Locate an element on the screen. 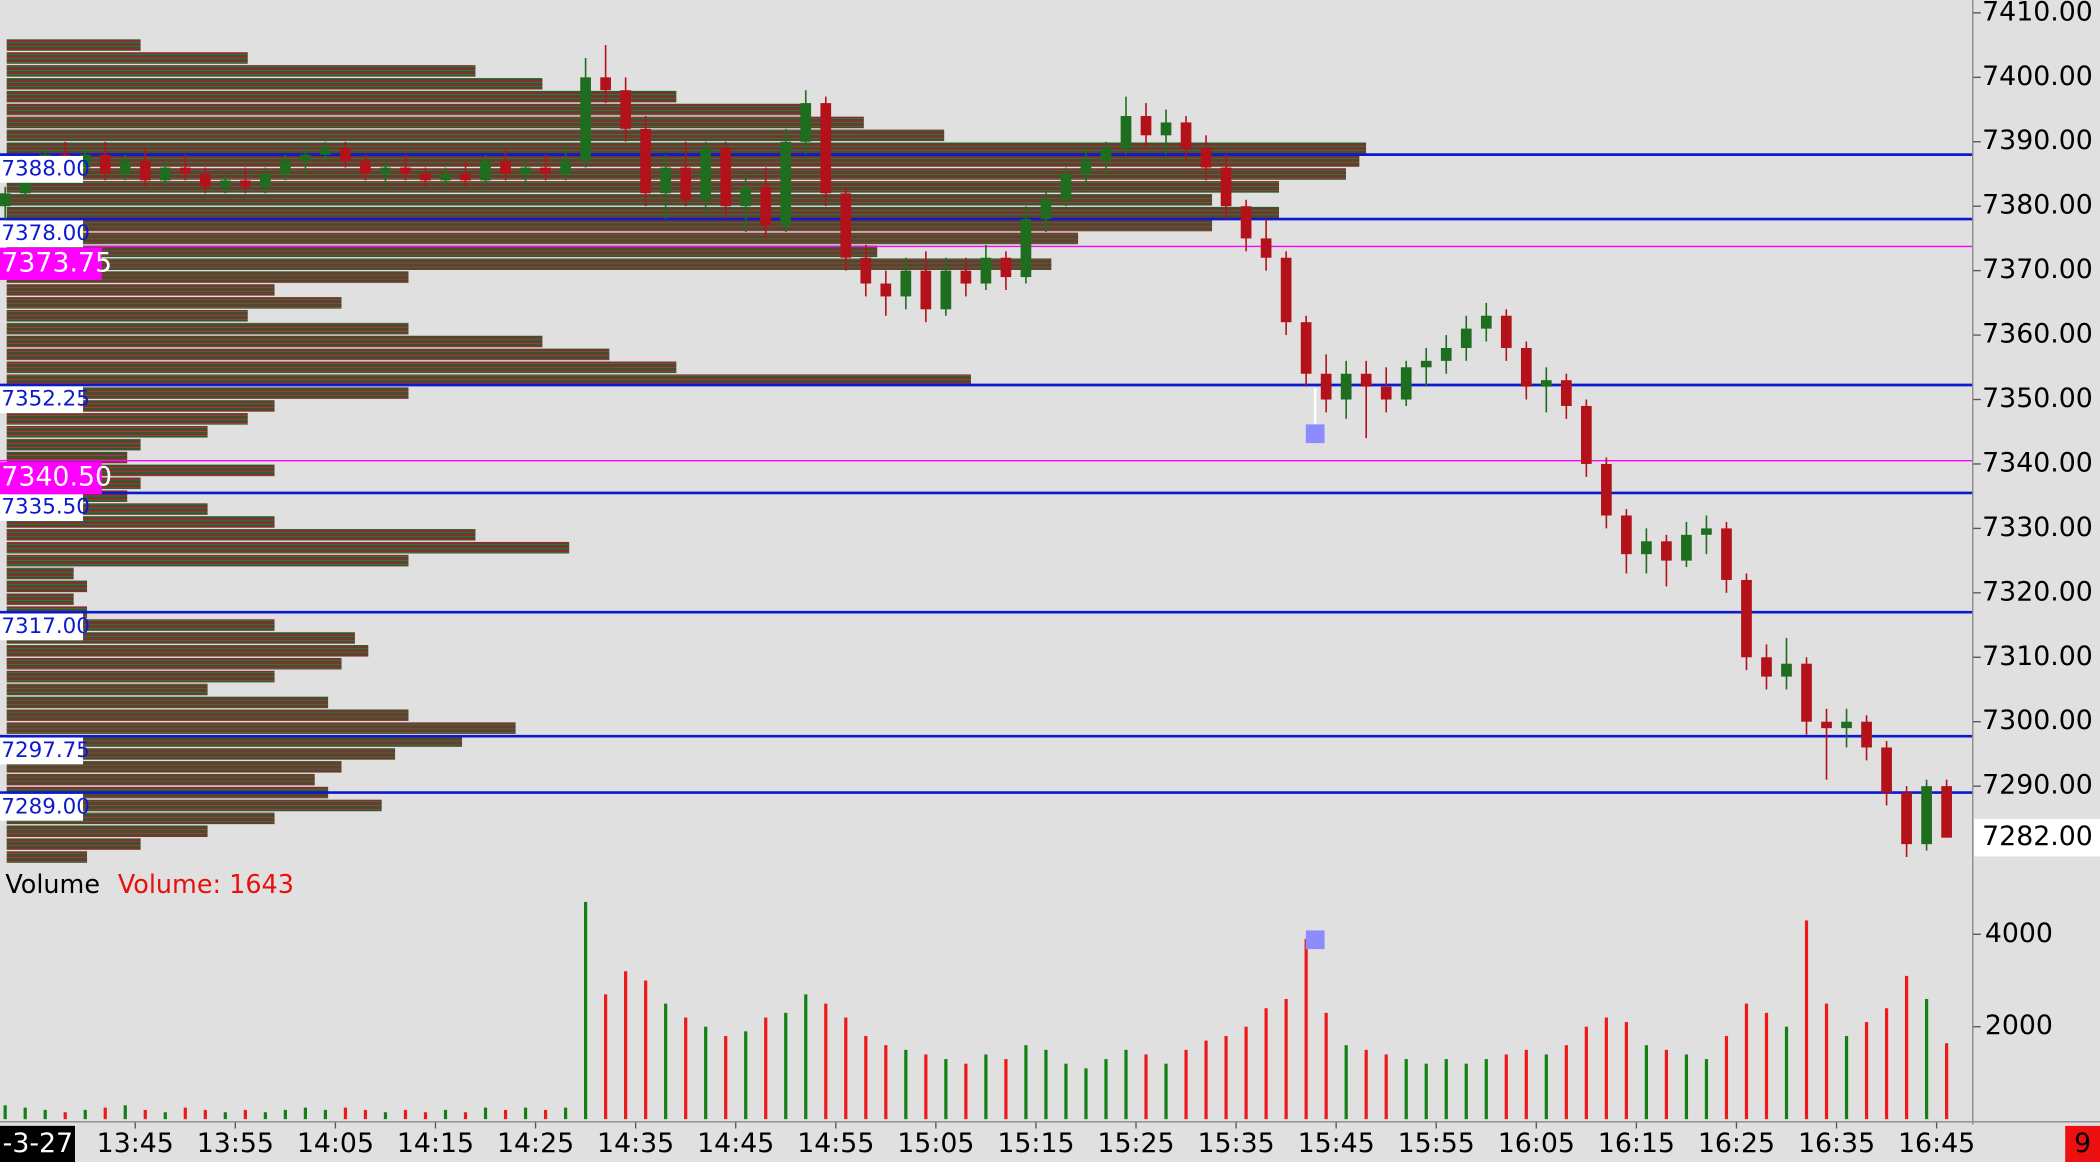 Image resolution: width=2100 pixels, height=1162 pixels. x-tick-label: 14:05 is located at coordinates (335, 1143).